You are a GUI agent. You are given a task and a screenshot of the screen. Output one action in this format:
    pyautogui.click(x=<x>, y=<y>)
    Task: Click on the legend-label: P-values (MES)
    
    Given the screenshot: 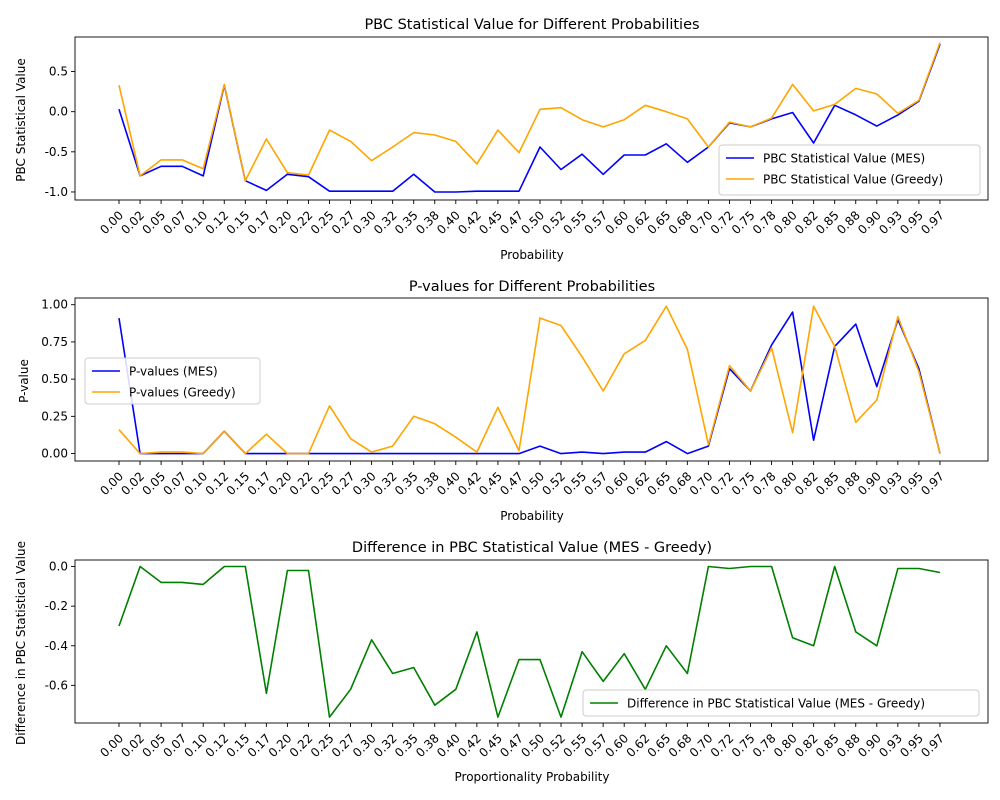 What is the action you would take?
    pyautogui.click(x=173, y=372)
    